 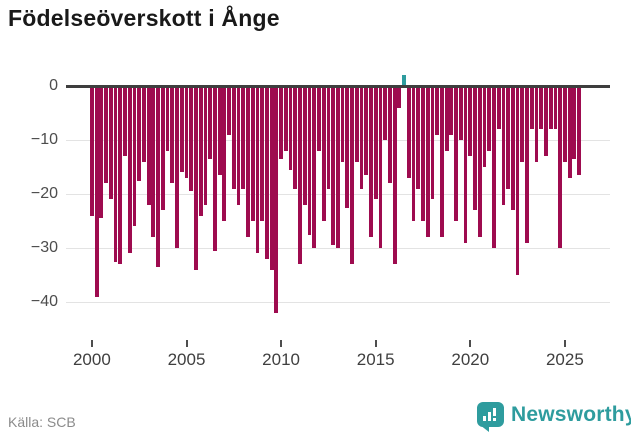 What do you see at coordinates (338, 86) in the screenshot?
I see `zero-baseline` at bounding box center [338, 86].